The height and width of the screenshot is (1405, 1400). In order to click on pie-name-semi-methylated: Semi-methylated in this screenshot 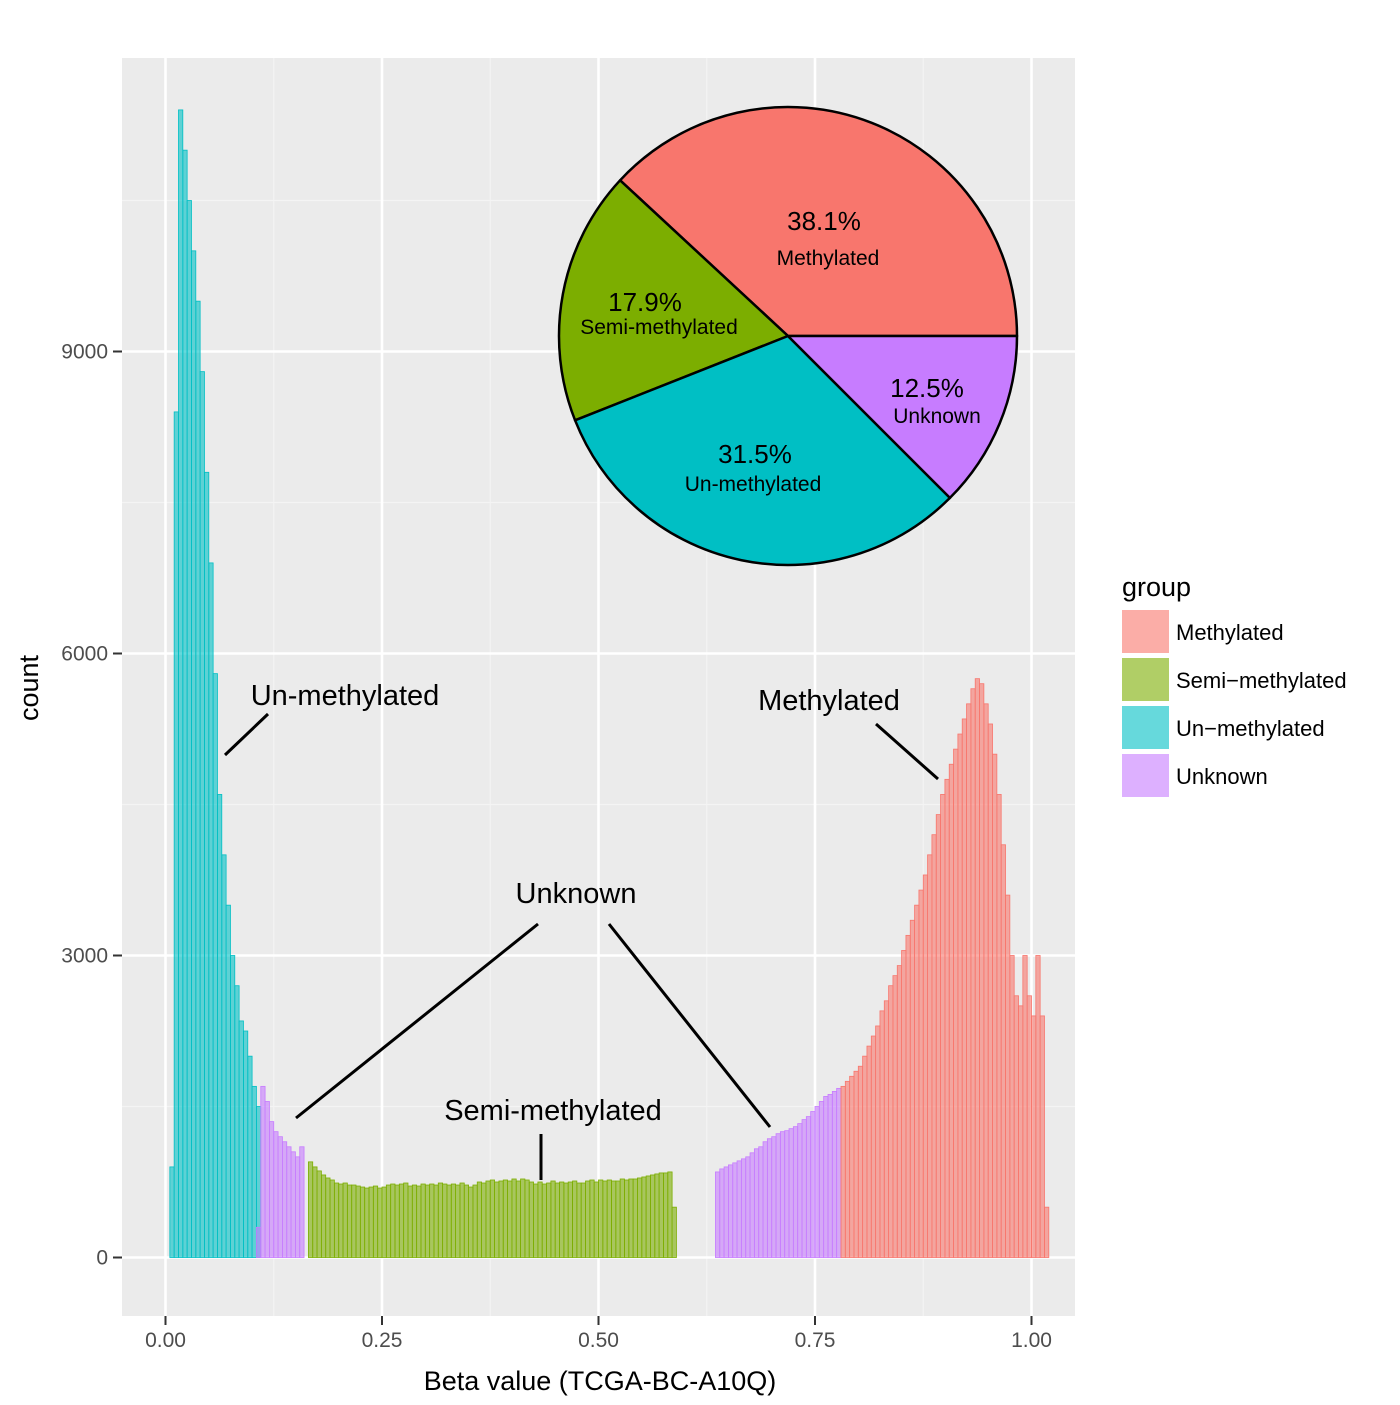, I will do `click(659, 327)`.